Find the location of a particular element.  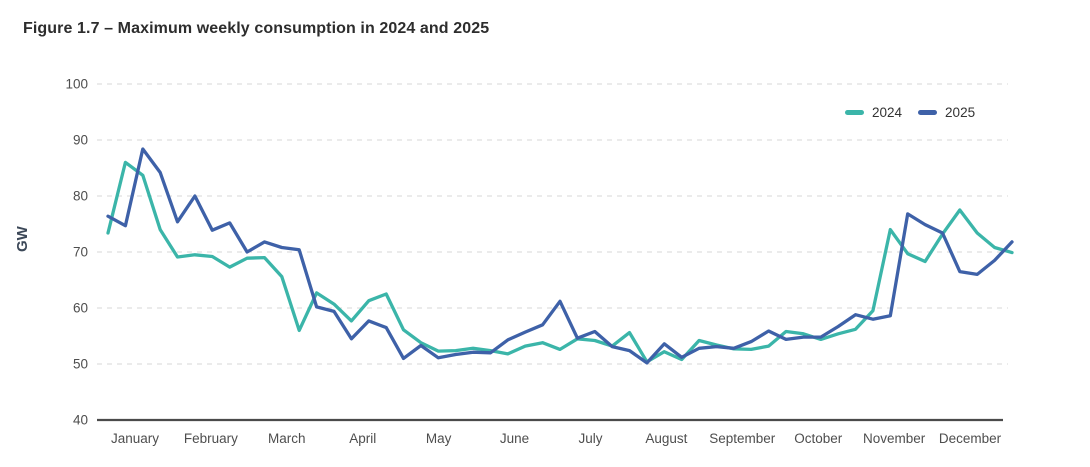

x-tick-label-february: February is located at coordinates (211, 438).